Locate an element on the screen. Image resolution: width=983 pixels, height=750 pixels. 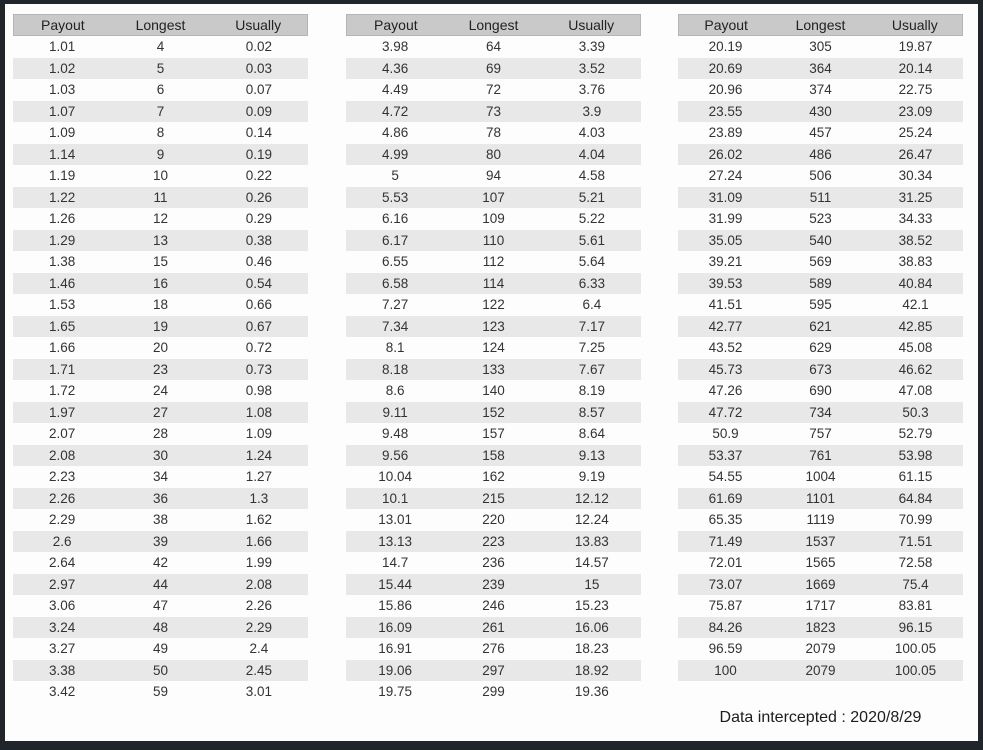
cell-payout: 1.38 is located at coordinates (62, 262).